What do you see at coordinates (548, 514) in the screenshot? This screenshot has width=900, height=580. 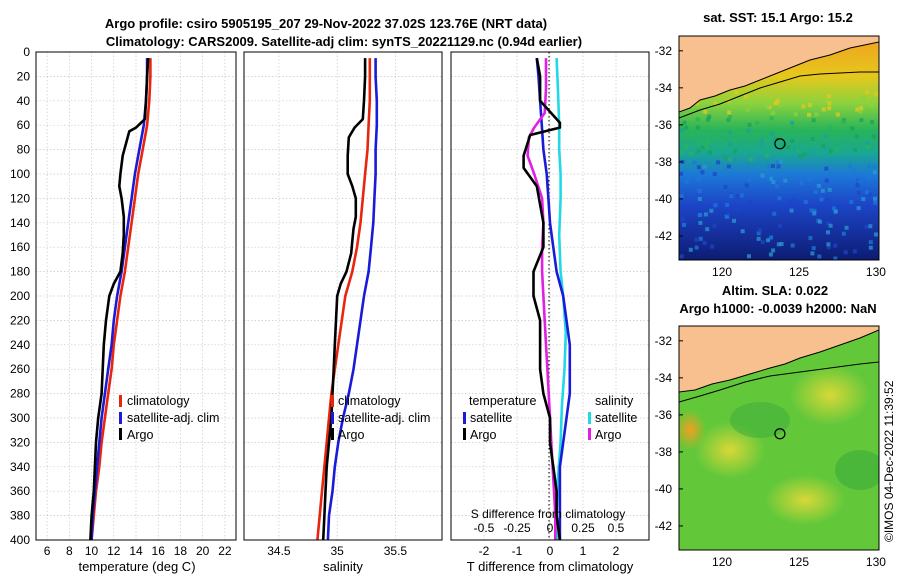 I see `salinity-difference-xlabel: S difference from climatology` at bounding box center [548, 514].